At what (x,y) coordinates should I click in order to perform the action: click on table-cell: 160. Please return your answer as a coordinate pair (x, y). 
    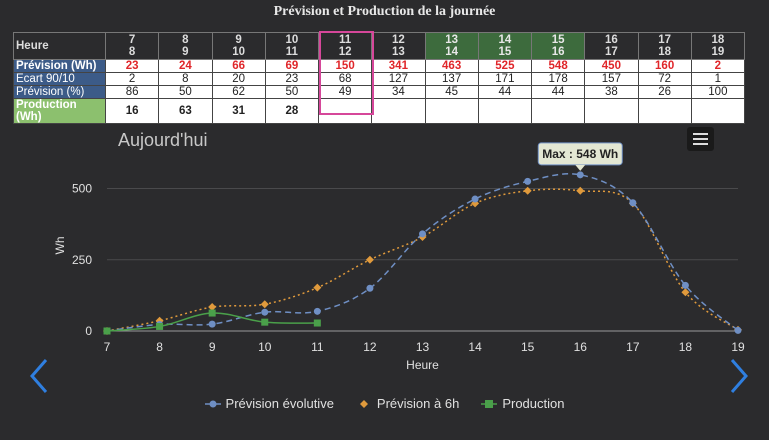
    Looking at the image, I should click on (664, 66).